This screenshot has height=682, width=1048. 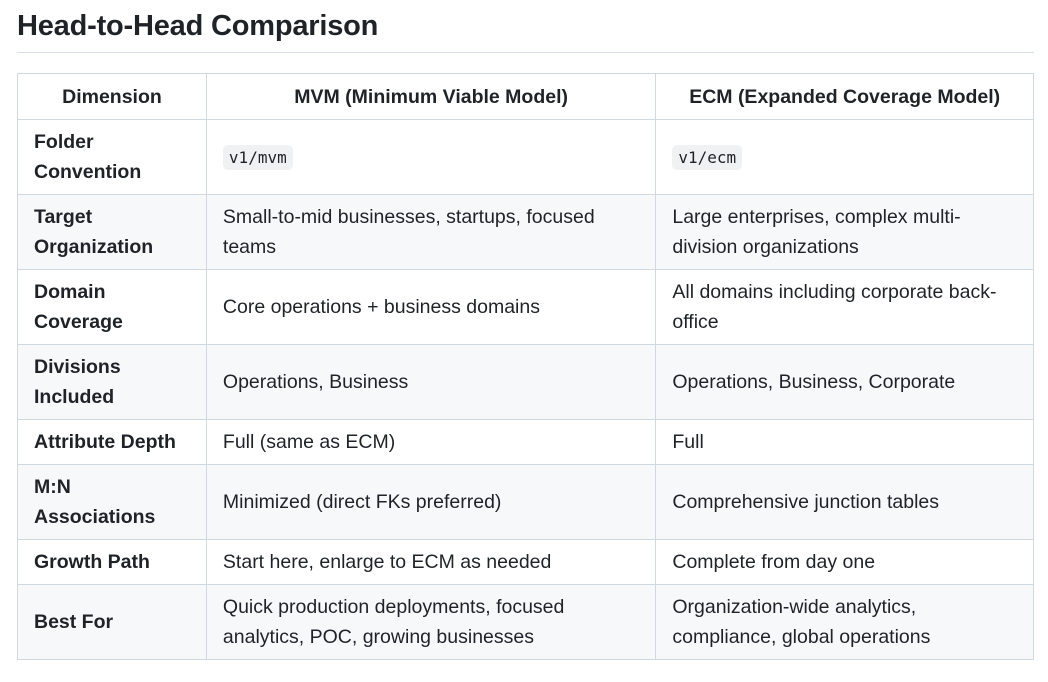 I want to click on dimension-cell: Domain Coverage, so click(x=112, y=307).